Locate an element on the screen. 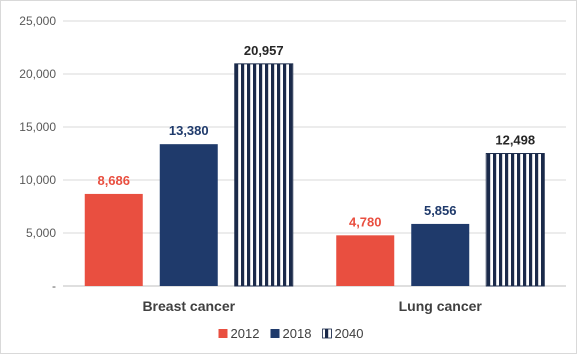 This screenshot has height=355, width=577. data-label: 5,856 is located at coordinates (440, 210).